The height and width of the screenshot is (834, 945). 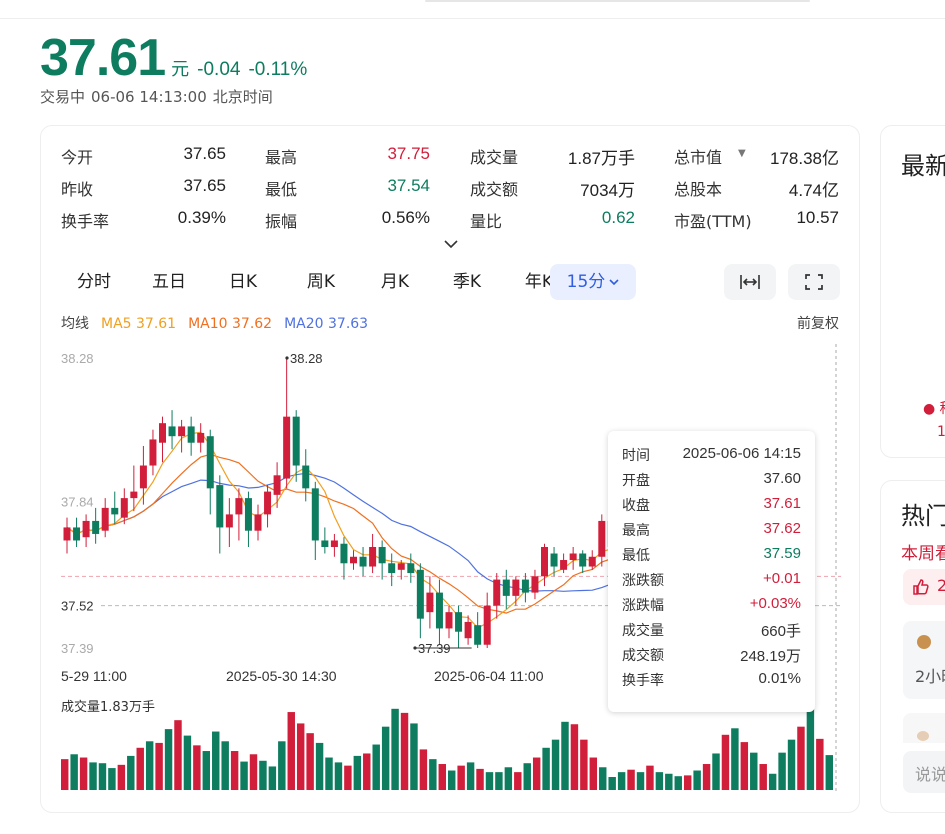 What do you see at coordinates (941, 585) in the screenshot?
I see `like-count: 2` at bounding box center [941, 585].